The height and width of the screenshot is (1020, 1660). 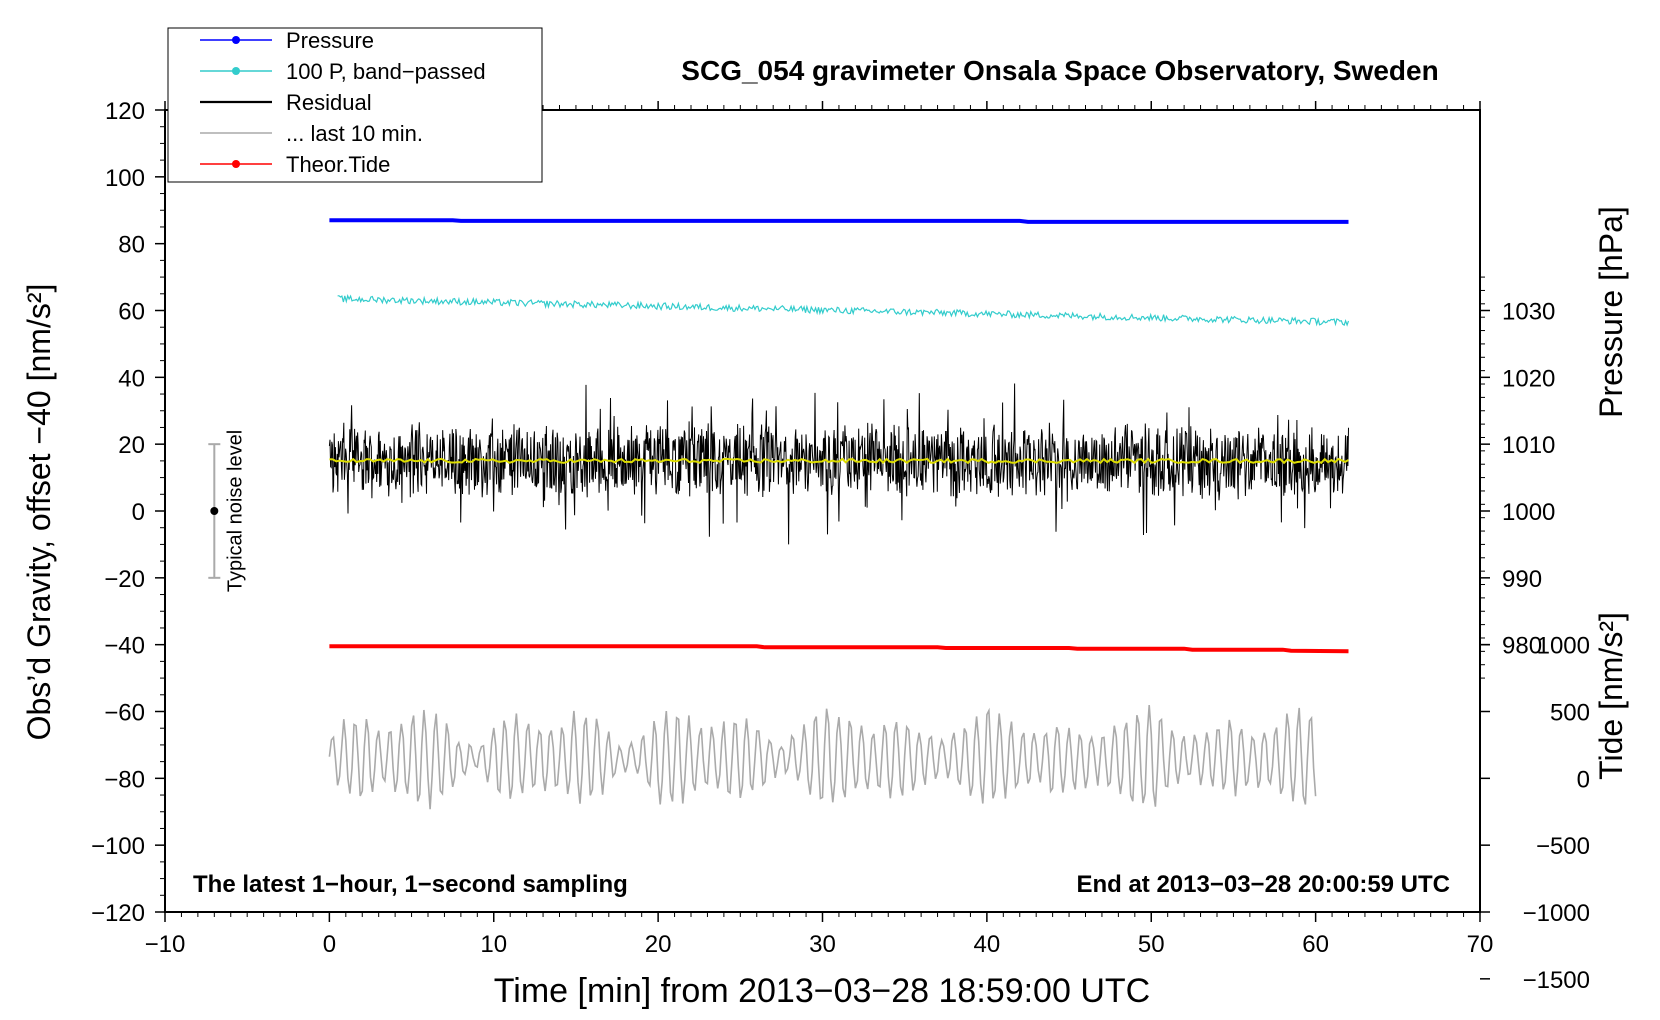 I want to click on legend-box, so click(x=355, y=105).